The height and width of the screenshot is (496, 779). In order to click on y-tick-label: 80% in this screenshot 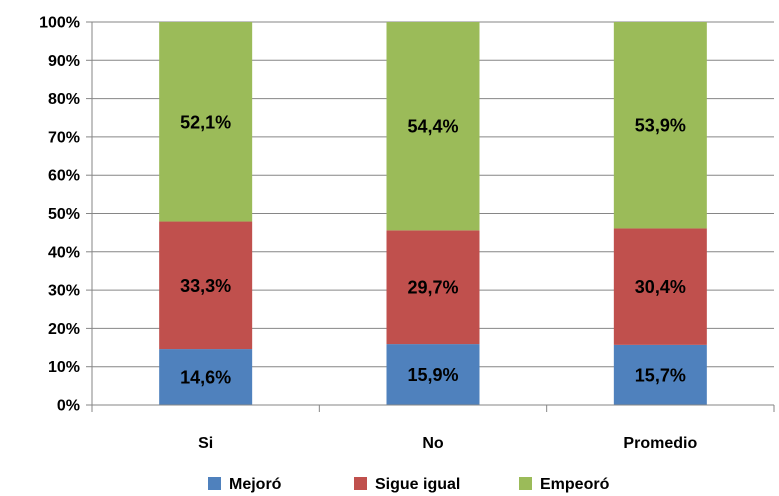, I will do `click(64, 99)`.